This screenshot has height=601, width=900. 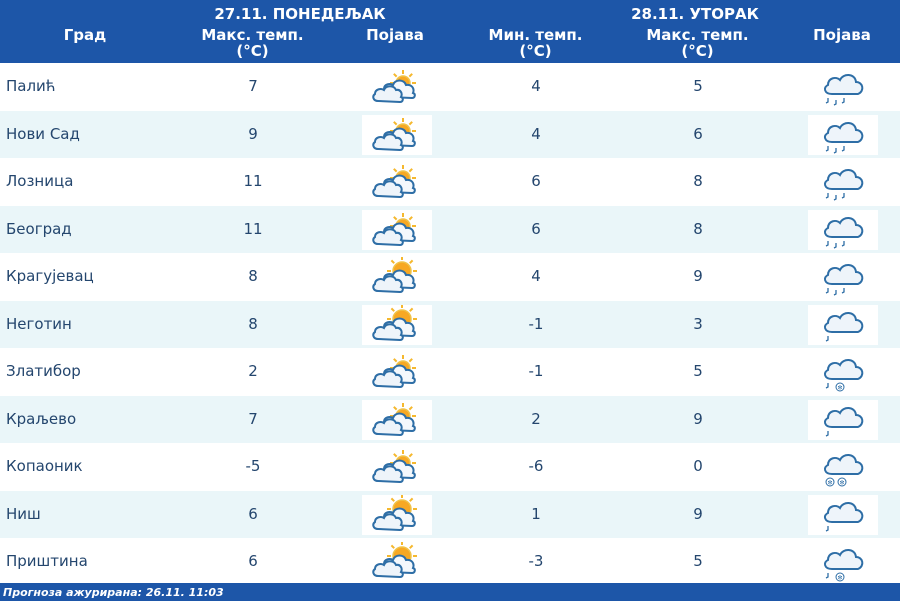 What do you see at coordinates (535, 35) in the screenshot?
I see `day2-min-label: Мин. темп.` at bounding box center [535, 35].